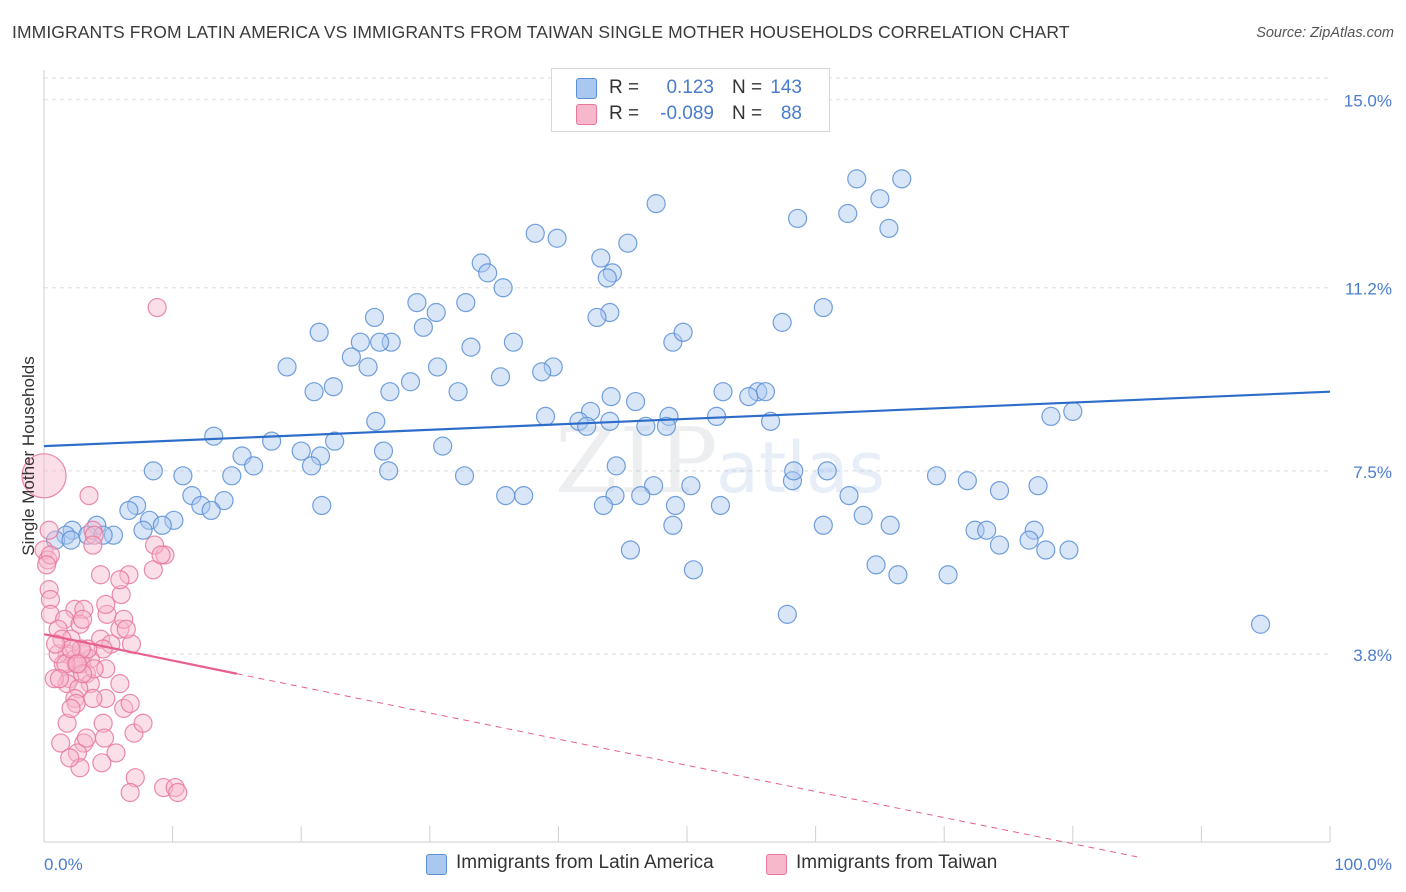 This screenshot has height=892, width=1406. What do you see at coordinates (1372, 472) in the screenshot?
I see `y-tick-label: 7.5%` at bounding box center [1372, 472].